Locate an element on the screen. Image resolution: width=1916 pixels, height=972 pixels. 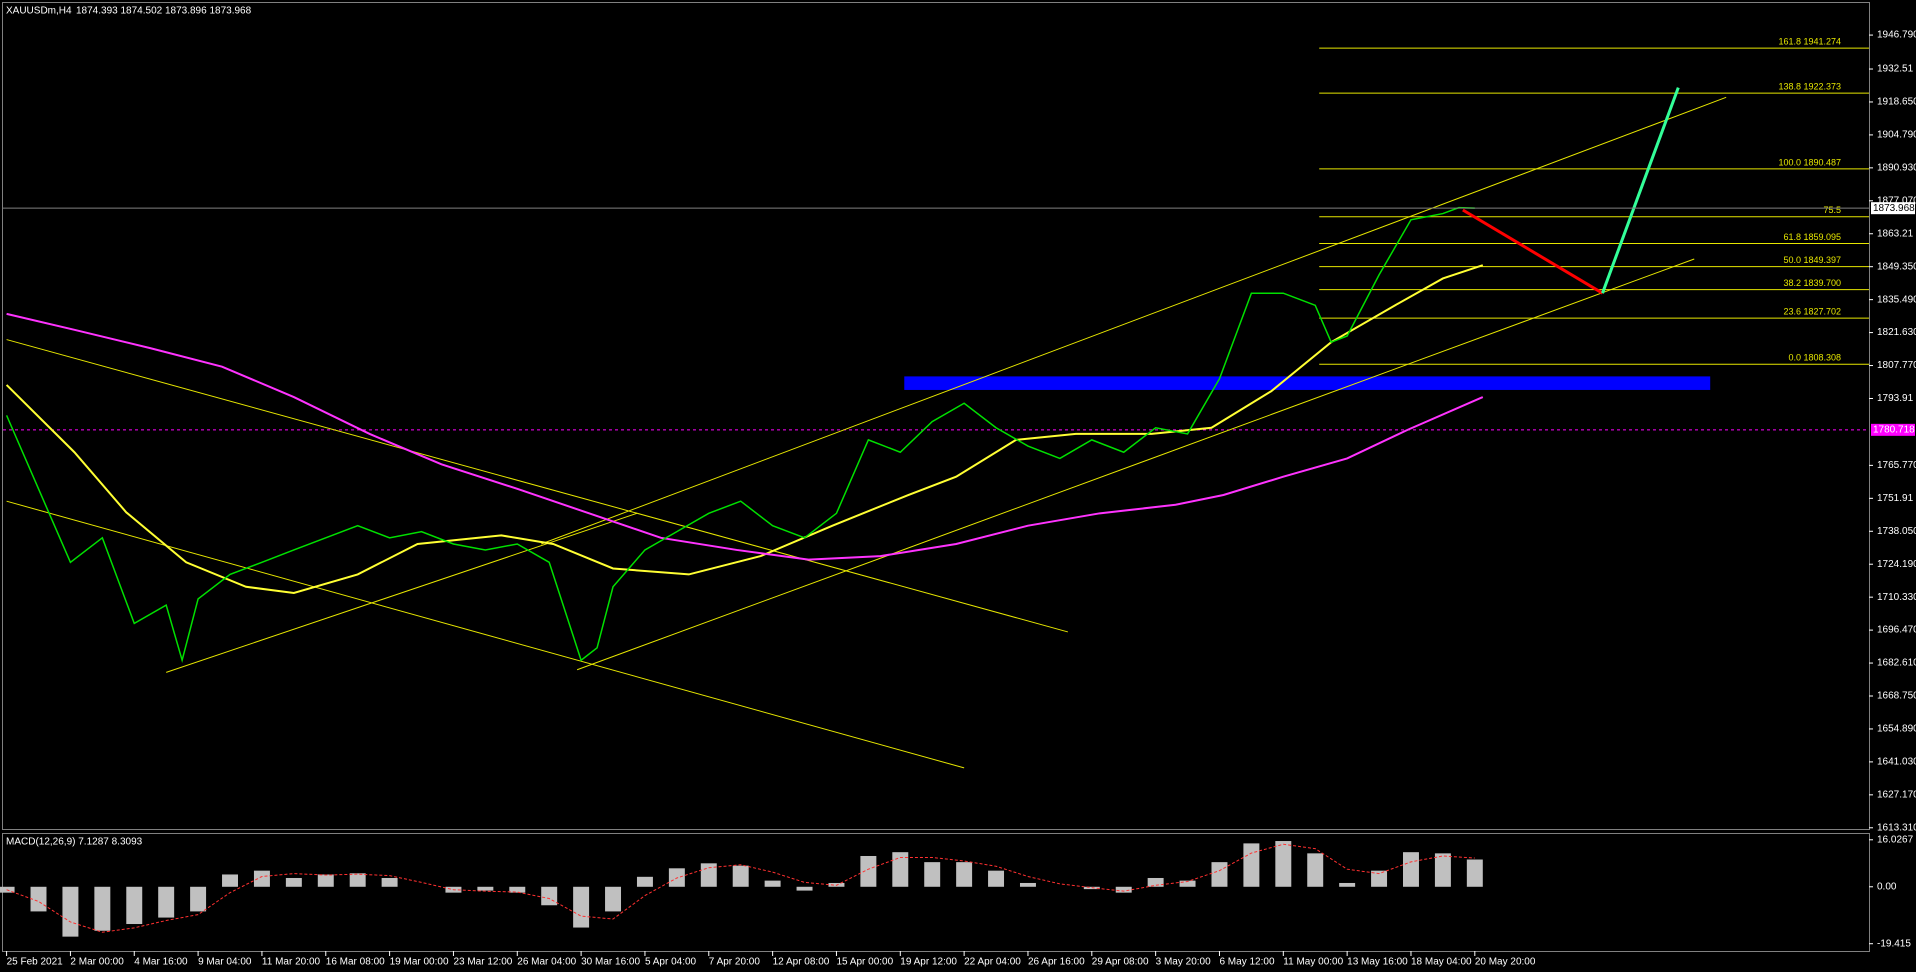
x-tick-label: 19 Apr 12:00 is located at coordinates (928, 962).